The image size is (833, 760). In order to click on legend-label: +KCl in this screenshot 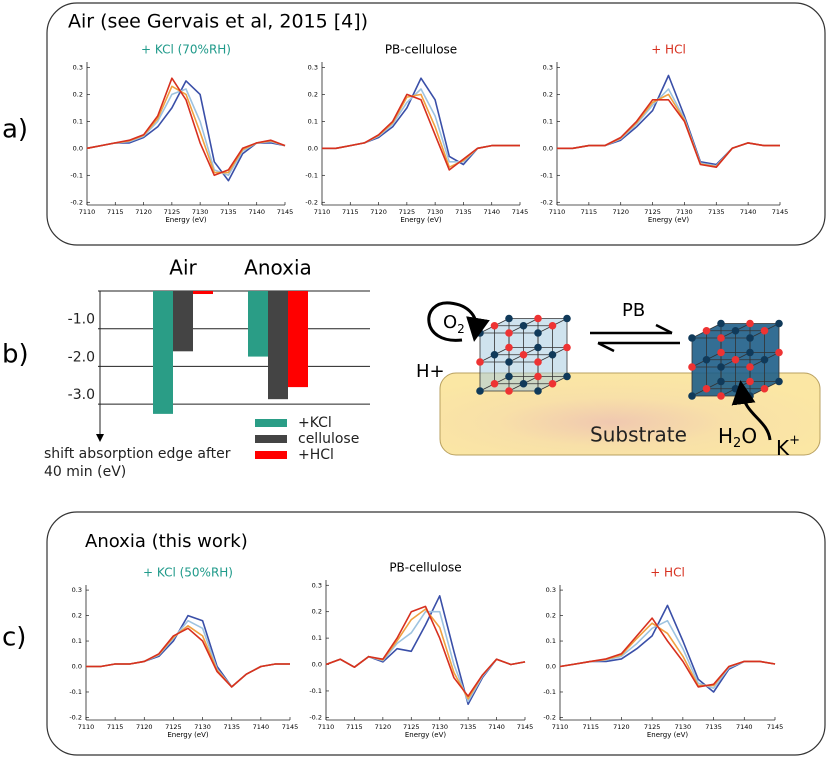, I will do `click(315, 423)`.